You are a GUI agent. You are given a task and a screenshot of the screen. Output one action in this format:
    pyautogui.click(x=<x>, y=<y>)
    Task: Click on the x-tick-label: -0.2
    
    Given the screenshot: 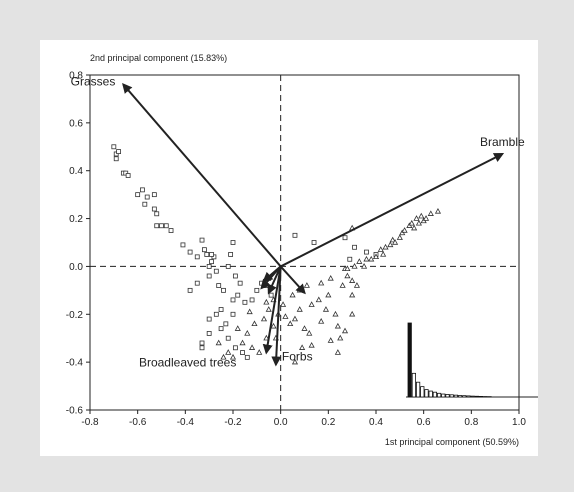 What is the action you would take?
    pyautogui.click(x=233, y=422)
    